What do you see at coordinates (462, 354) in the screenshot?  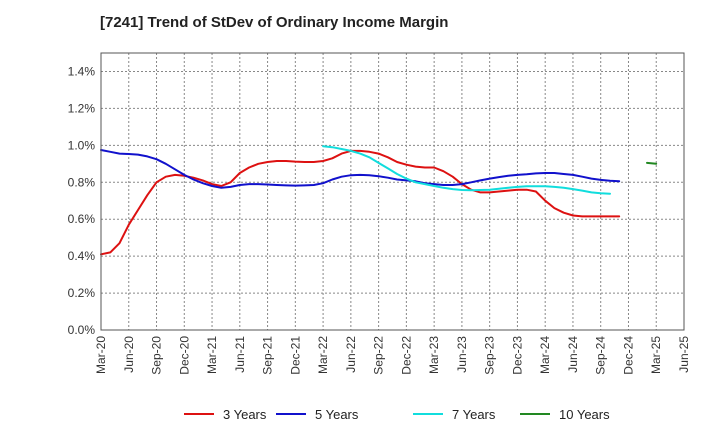 I see `x-tick-label: Jun-23` at bounding box center [462, 354].